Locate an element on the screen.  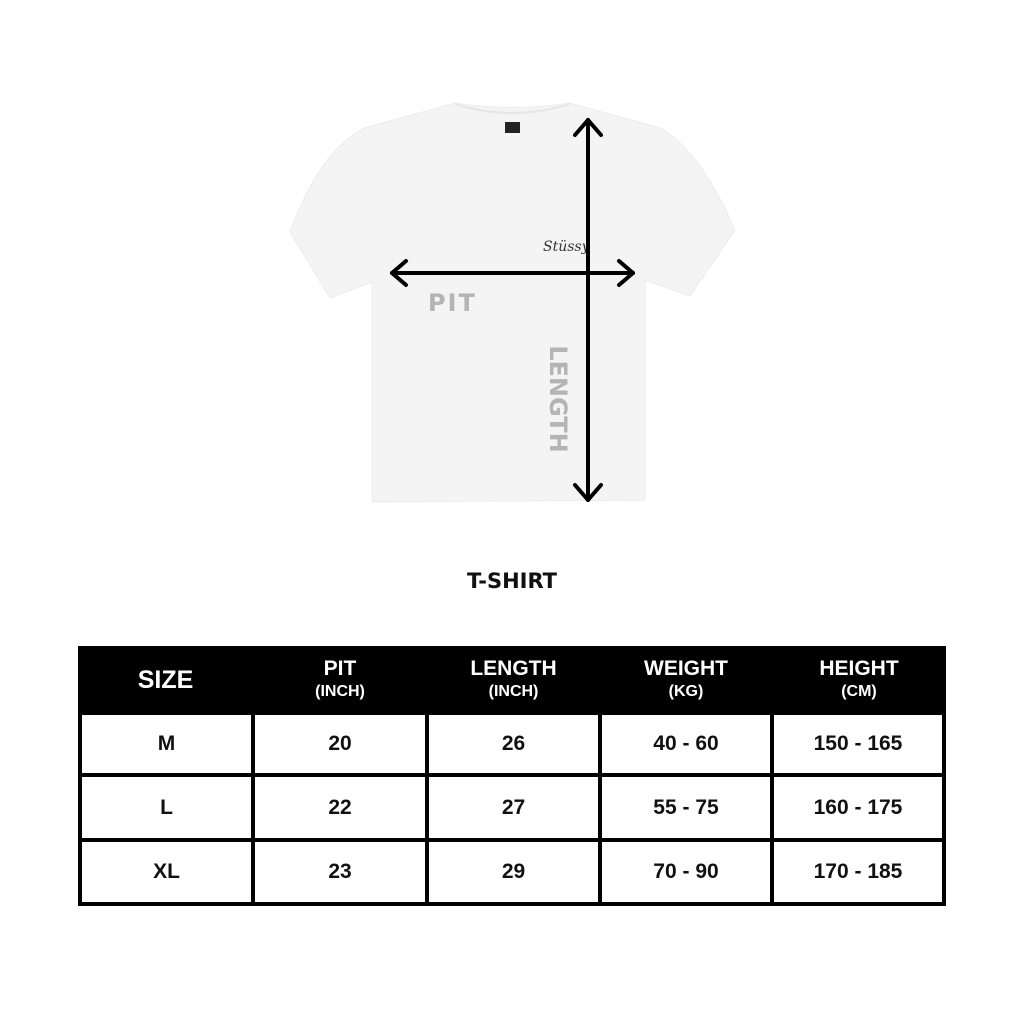
header-unit: (KG) is located at coordinates (686, 691).